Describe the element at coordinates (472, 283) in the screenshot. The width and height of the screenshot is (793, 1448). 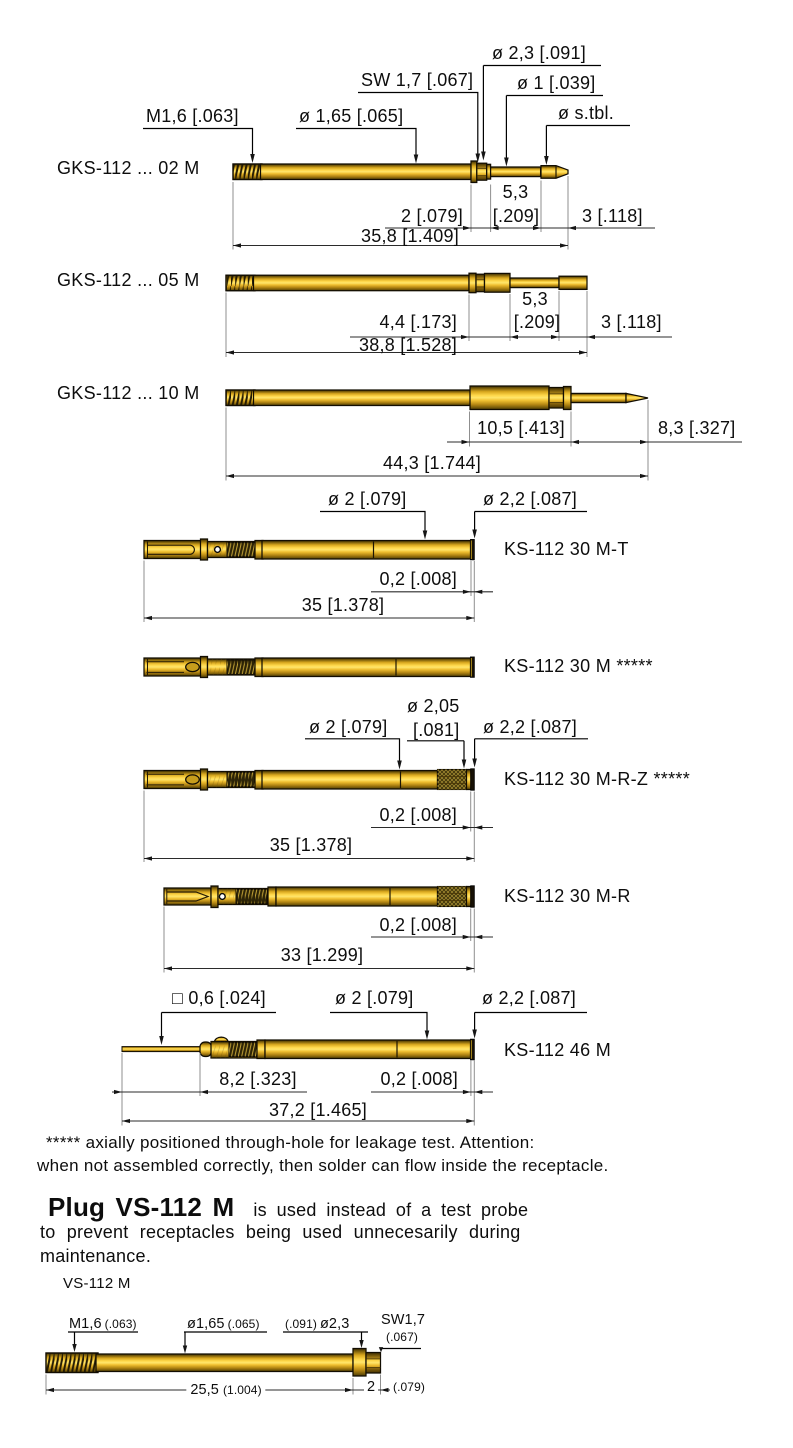
I see `taper-ring` at that location.